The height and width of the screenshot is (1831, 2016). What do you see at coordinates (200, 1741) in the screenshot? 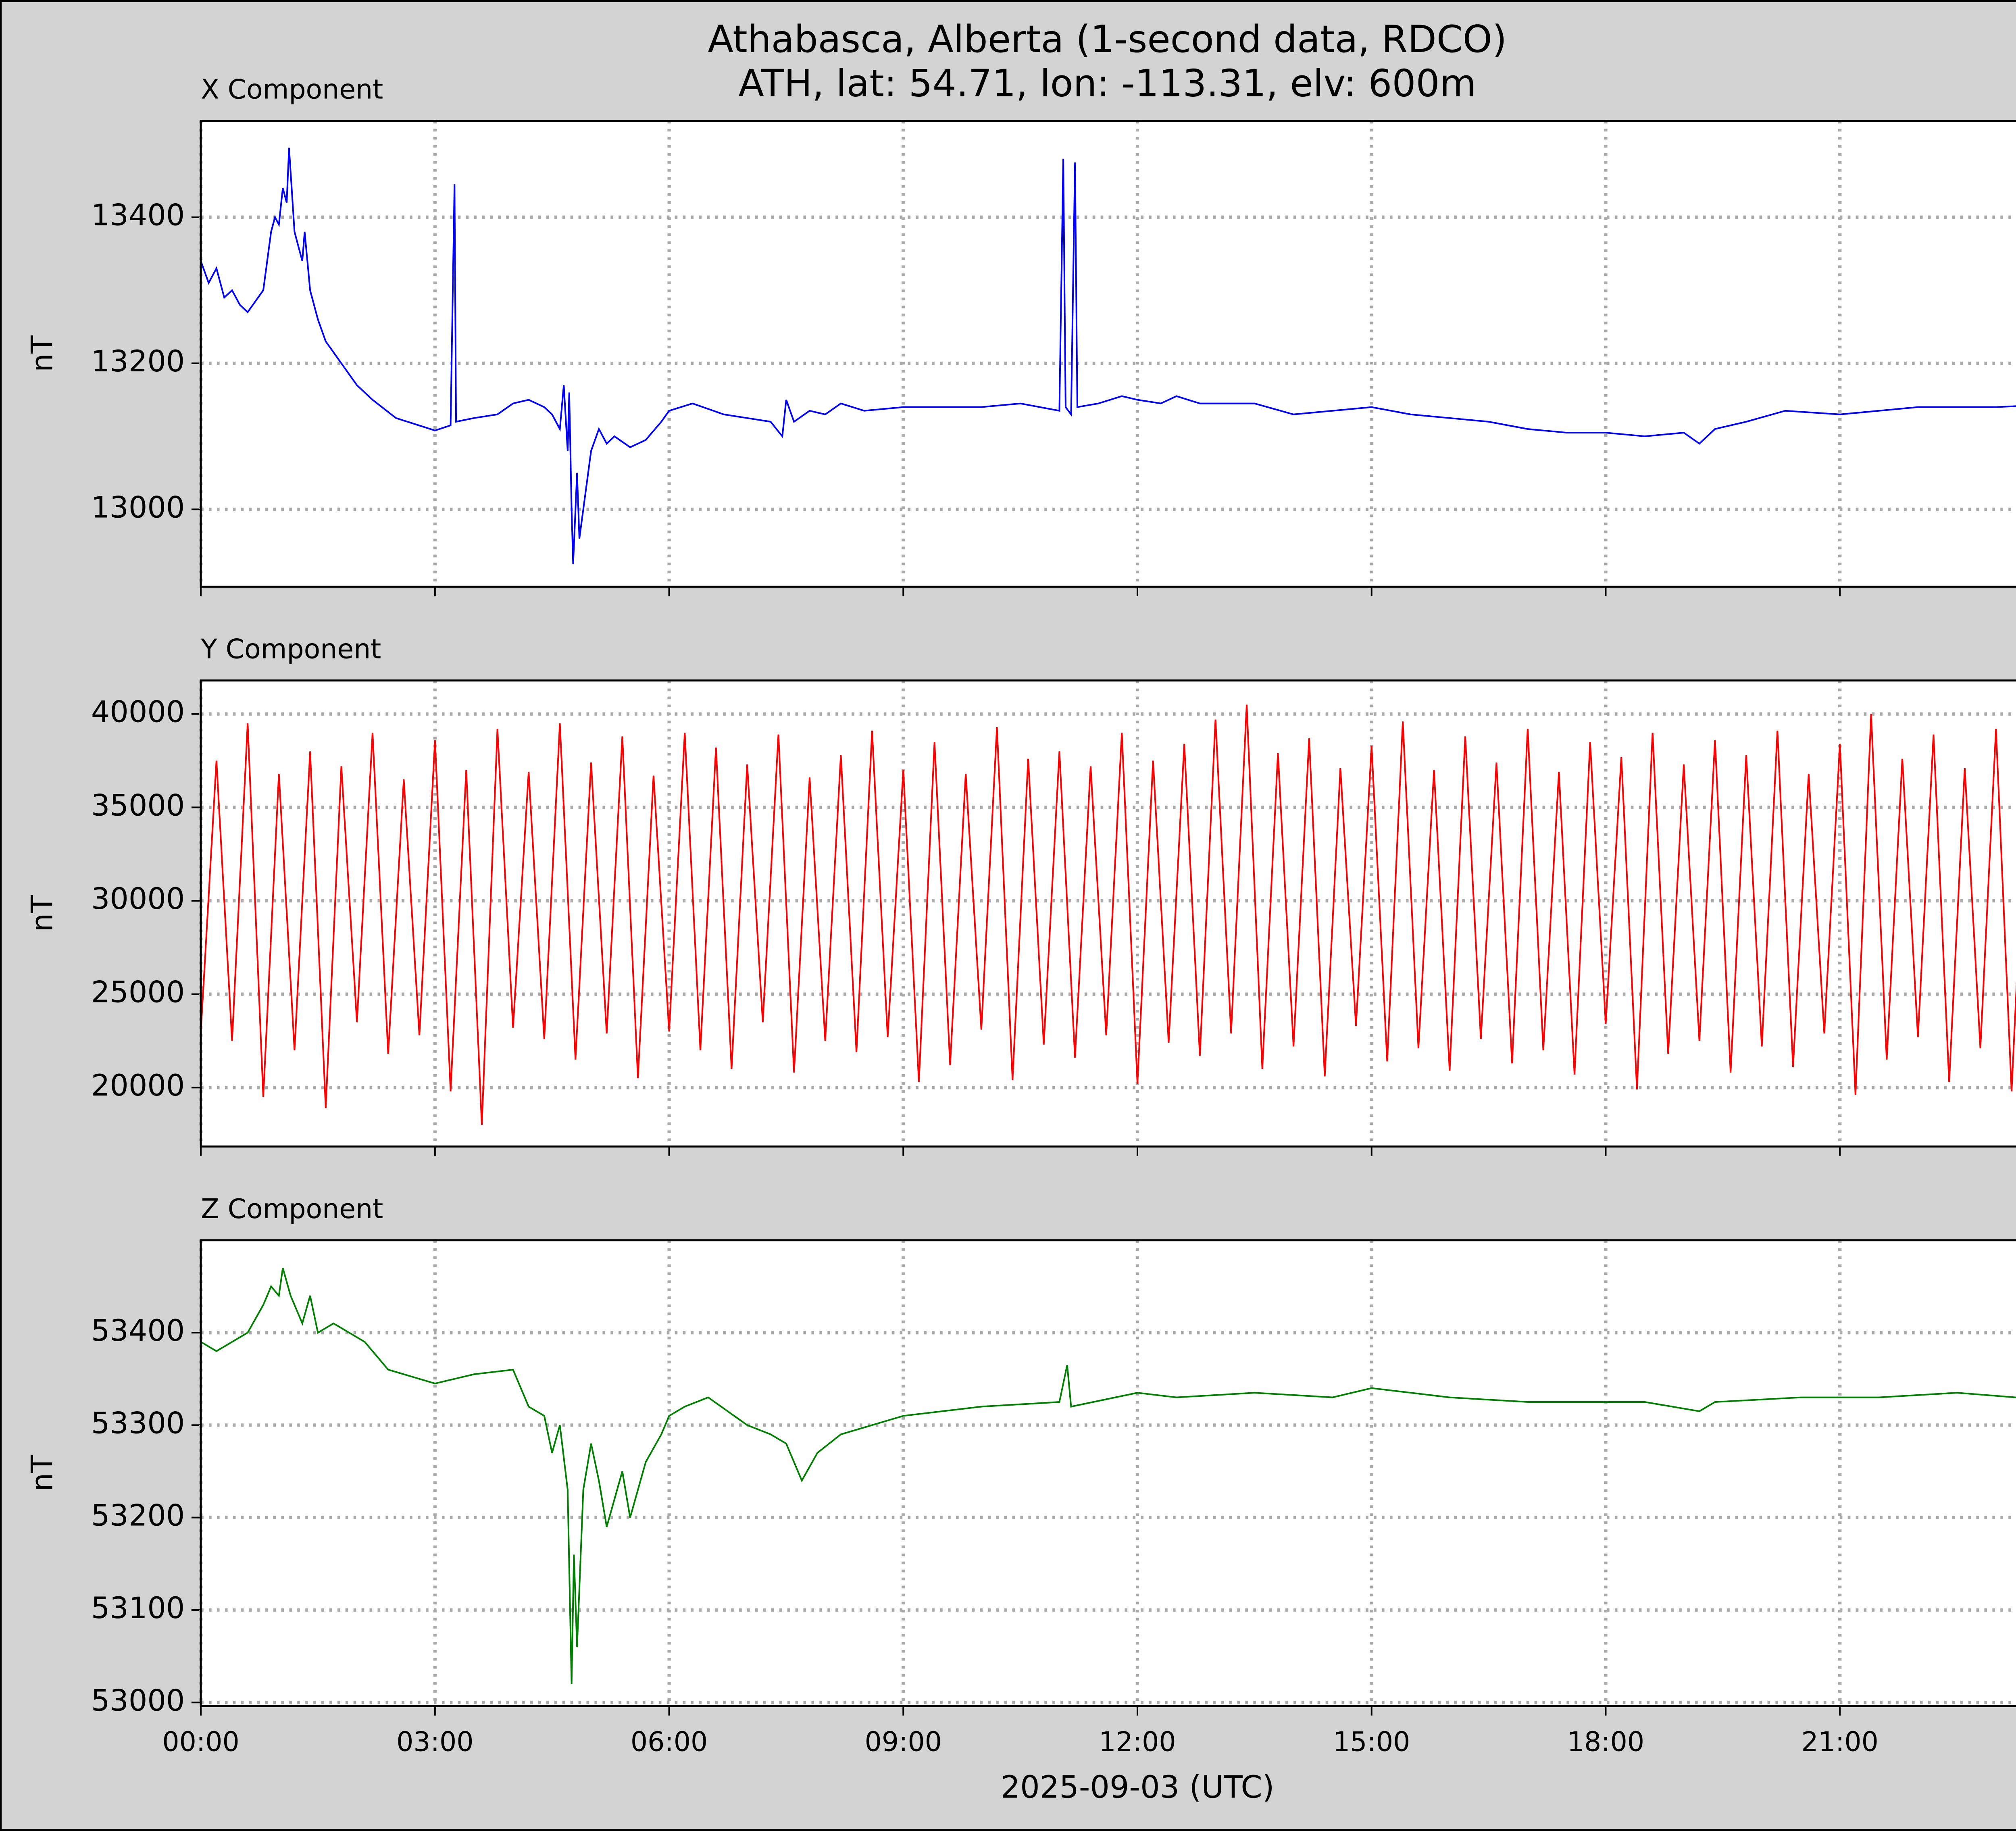
I see `x-tick-label: 00:00` at bounding box center [200, 1741].